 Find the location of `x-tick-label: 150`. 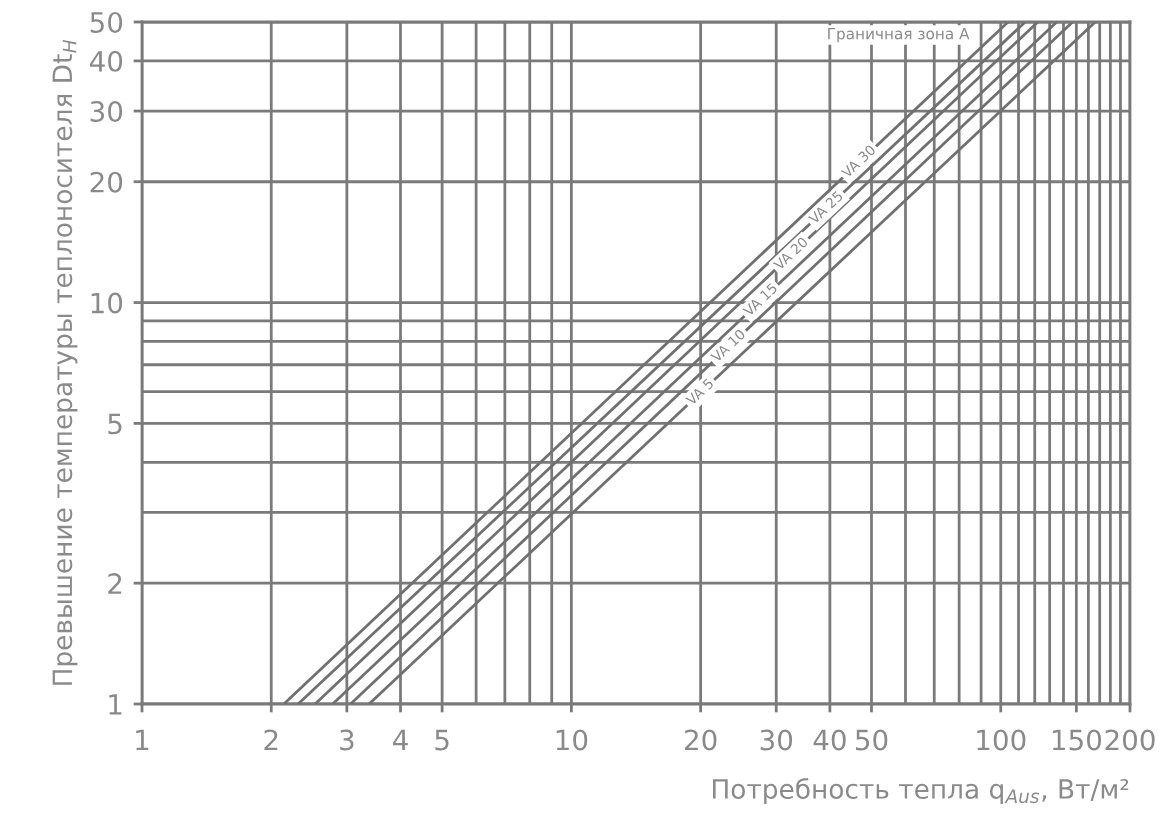

x-tick-label: 150 is located at coordinates (1077, 740).